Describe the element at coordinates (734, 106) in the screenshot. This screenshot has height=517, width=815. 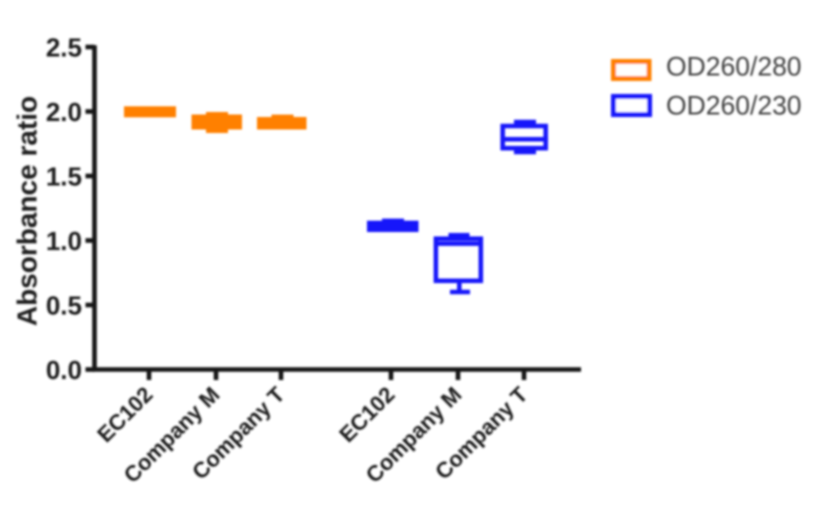
I see `svg-text: OD260/230` at that location.